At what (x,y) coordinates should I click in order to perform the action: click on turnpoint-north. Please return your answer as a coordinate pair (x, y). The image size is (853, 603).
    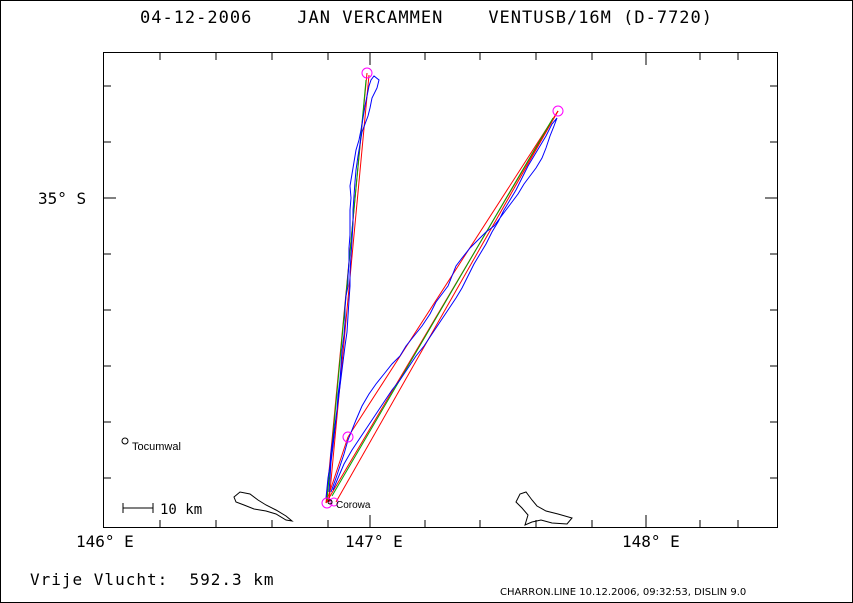
    Looking at the image, I should click on (367, 73).